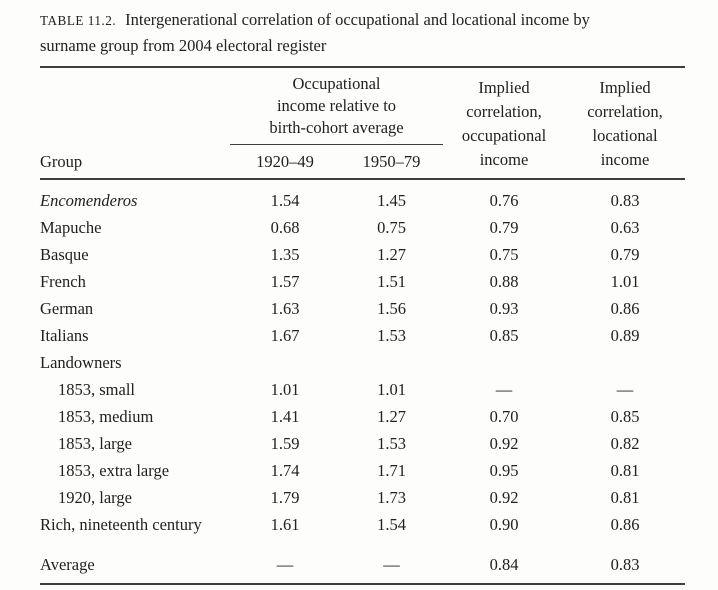  What do you see at coordinates (504, 524) in the screenshot?
I see `value-cell: 0.90` at bounding box center [504, 524].